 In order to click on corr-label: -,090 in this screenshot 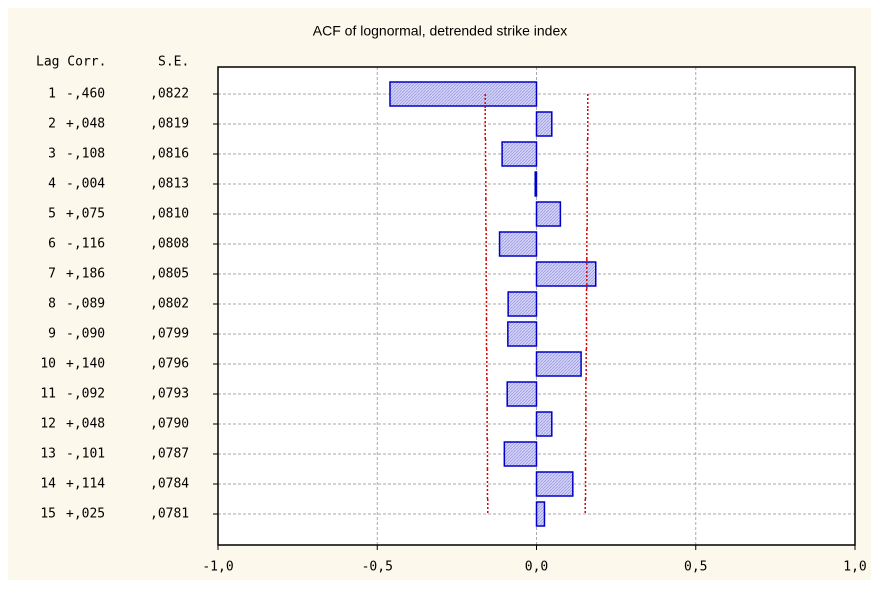, I will do `click(85, 334)`.